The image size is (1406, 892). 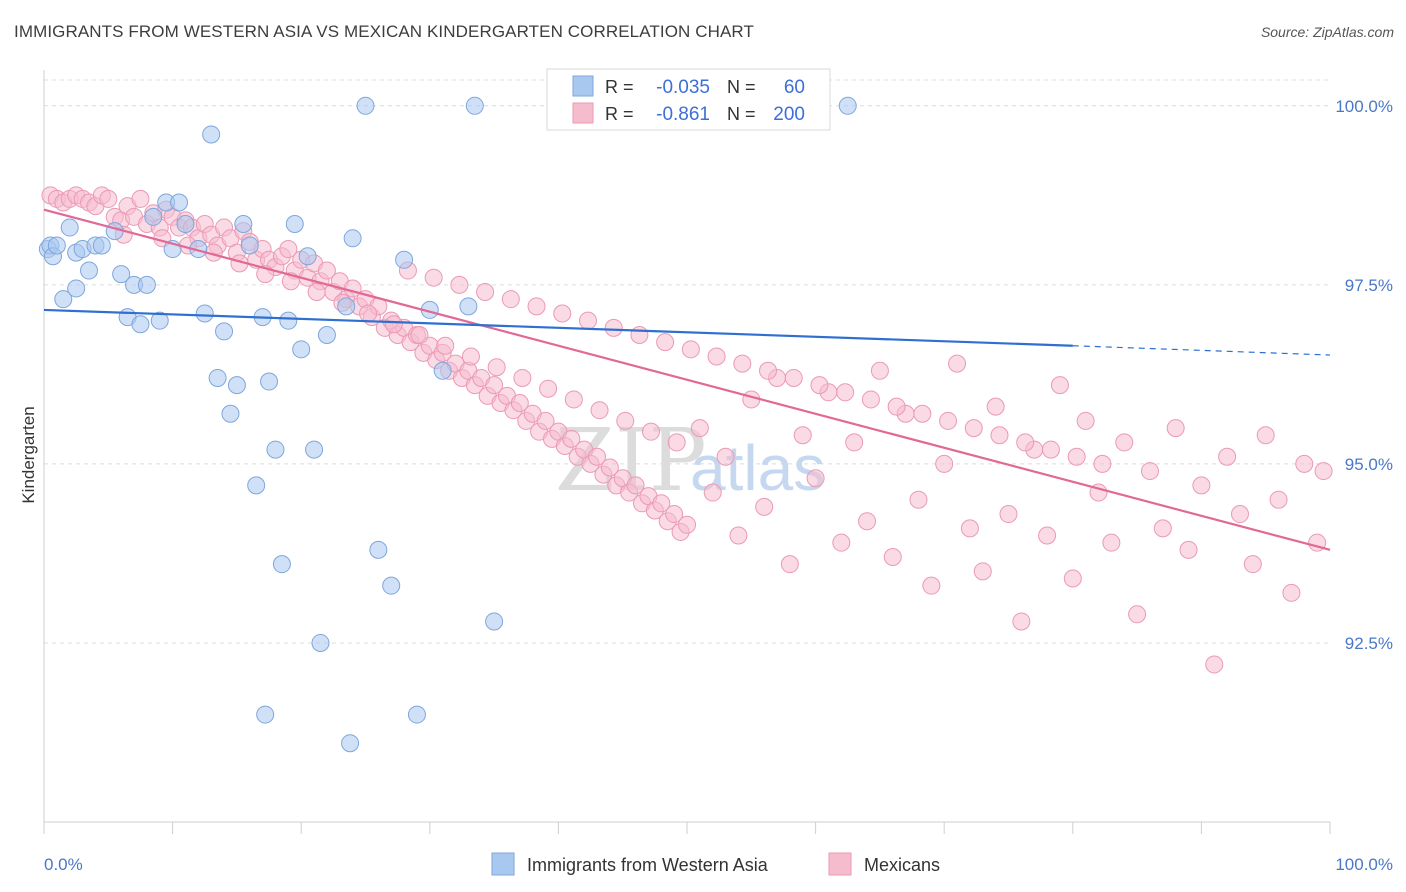 I want to click on correlation-legend: R = -0.035 N = 60 R = -0.861 N = 200, so click(x=688, y=99).